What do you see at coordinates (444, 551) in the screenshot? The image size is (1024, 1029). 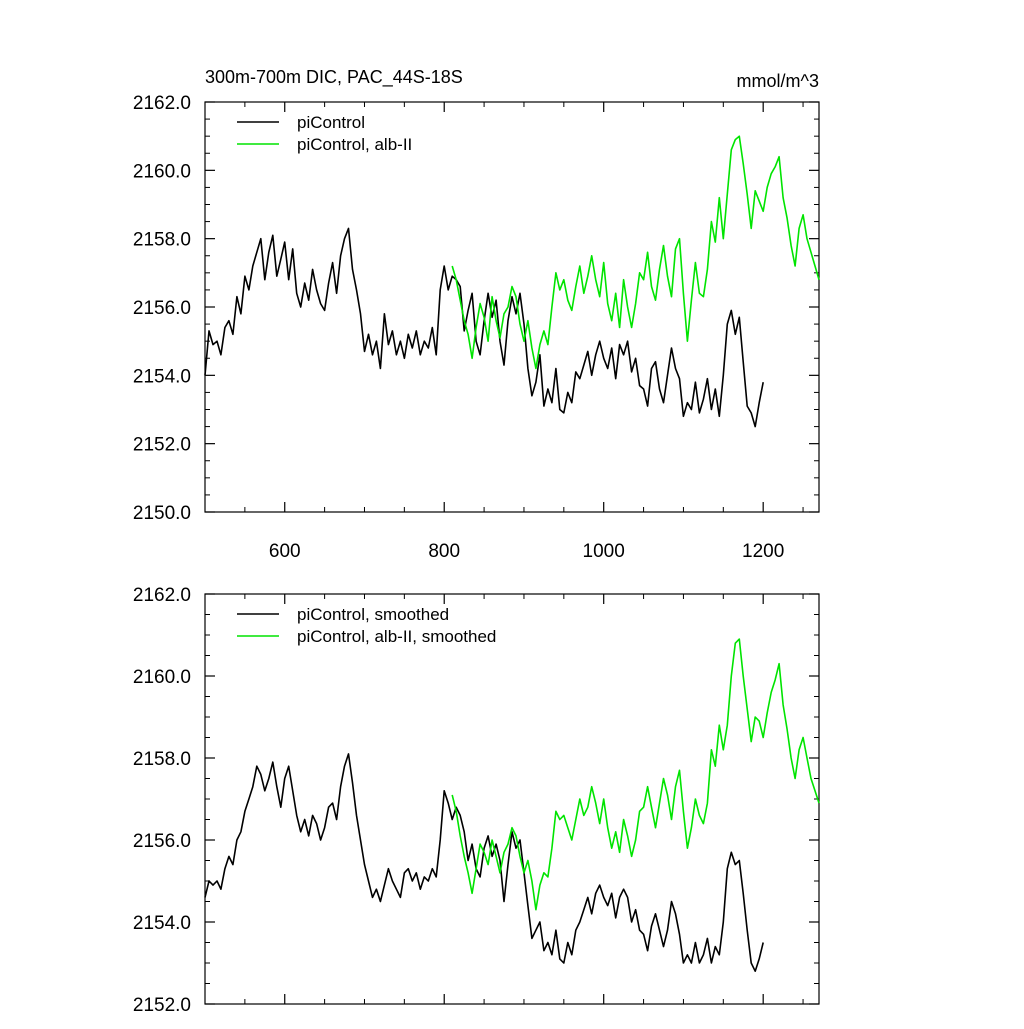 I see `top-x-tick-label: 800` at bounding box center [444, 551].